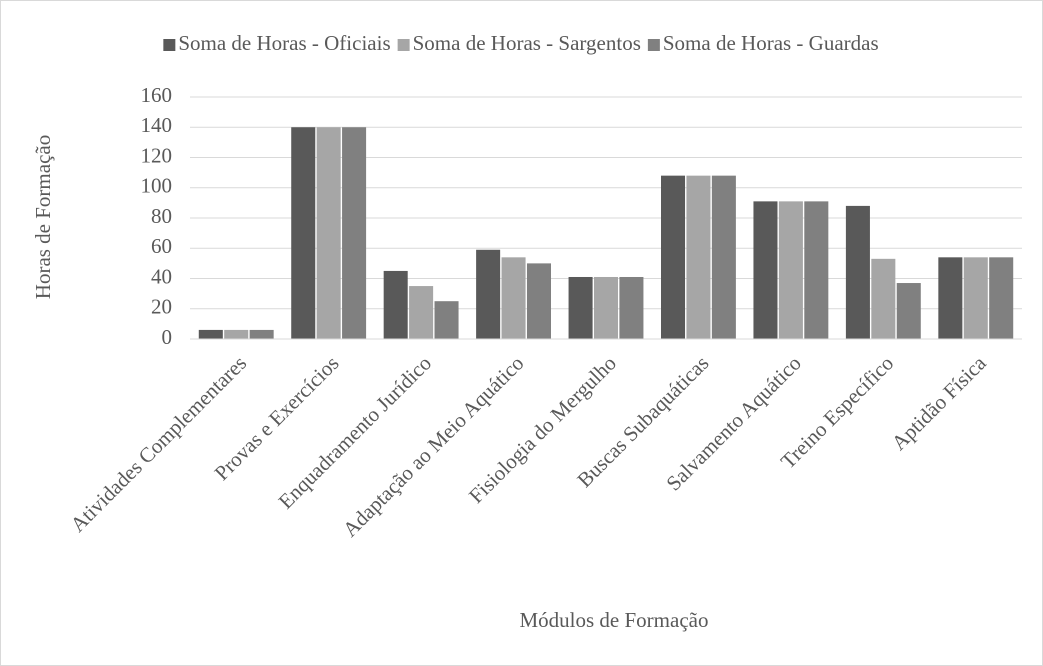 This screenshot has height=666, width=1043. What do you see at coordinates (157, 155) in the screenshot?
I see `y-tick-label: 120` at bounding box center [157, 155].